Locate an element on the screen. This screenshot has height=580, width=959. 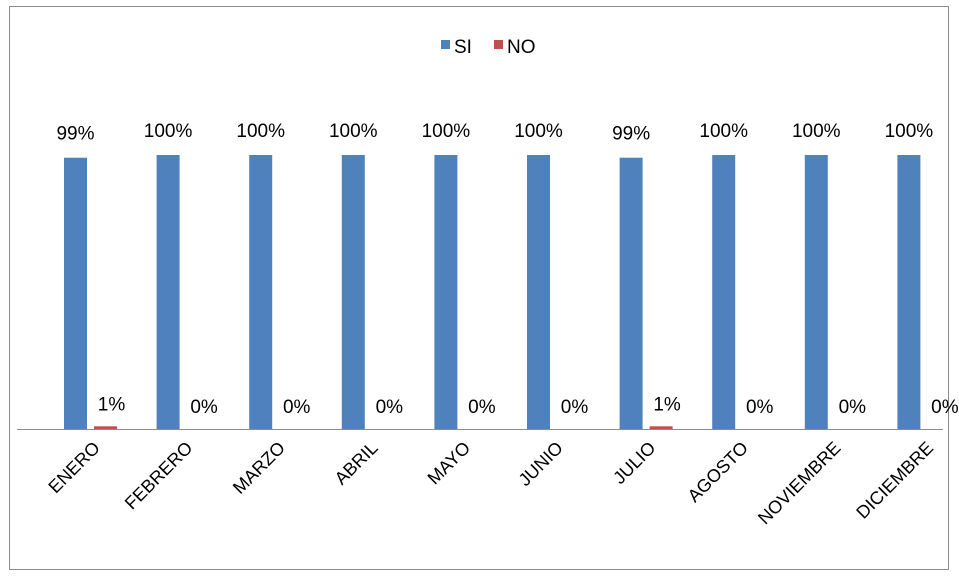
bar-si-abril is located at coordinates (353, 292).